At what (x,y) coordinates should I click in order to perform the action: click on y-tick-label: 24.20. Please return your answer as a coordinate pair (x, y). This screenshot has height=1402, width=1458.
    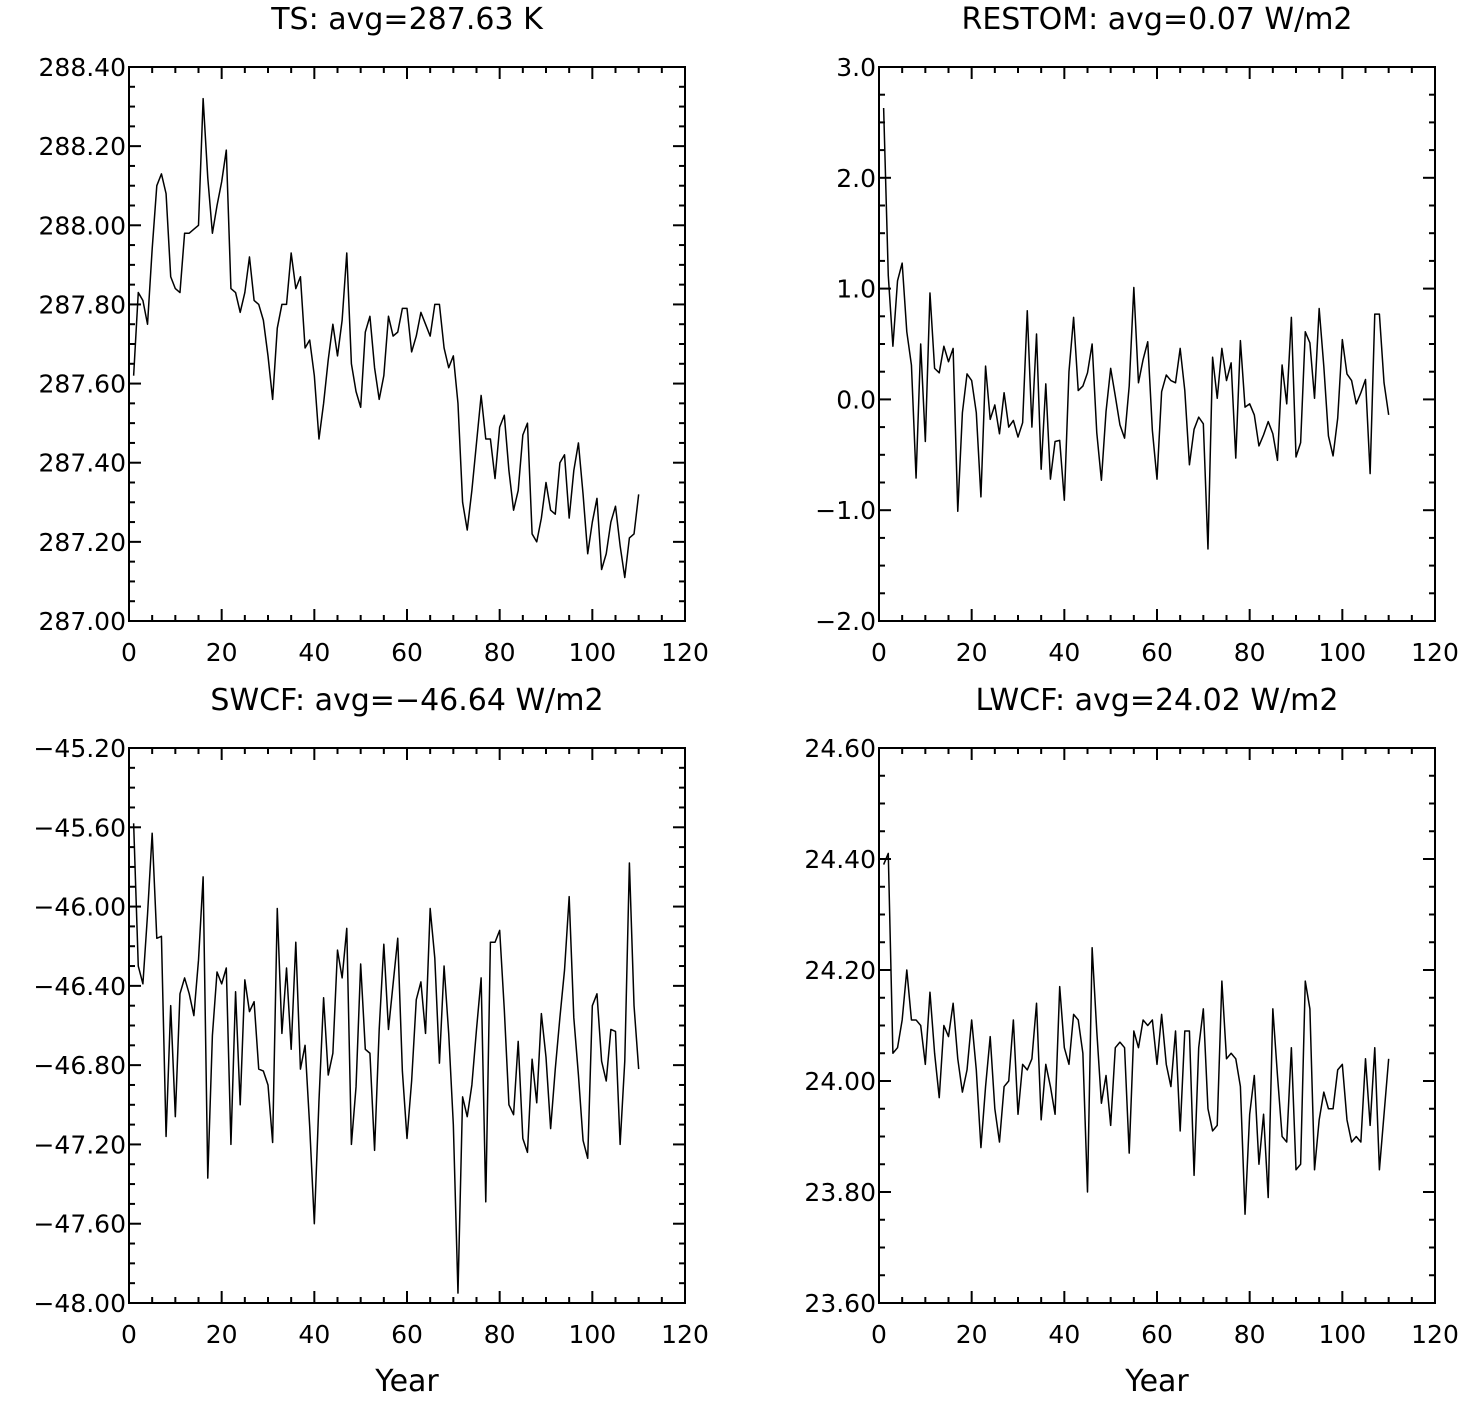
    Looking at the image, I should click on (840, 970).